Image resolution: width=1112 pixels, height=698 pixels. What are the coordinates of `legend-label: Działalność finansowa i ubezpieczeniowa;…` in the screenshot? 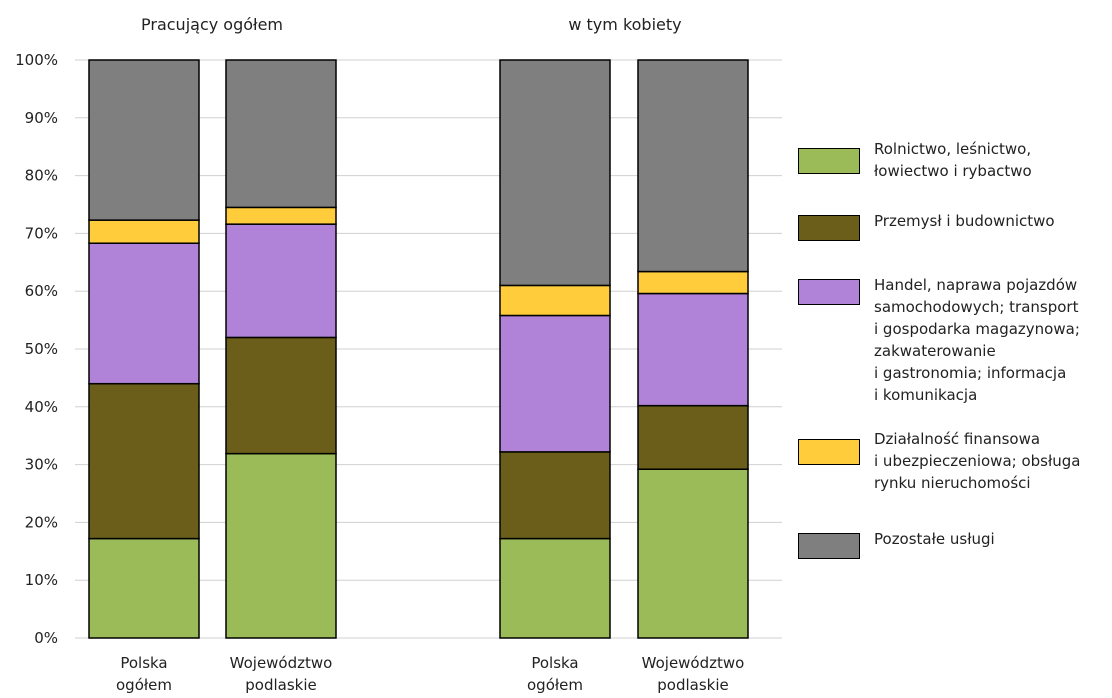 It's located at (977, 461).